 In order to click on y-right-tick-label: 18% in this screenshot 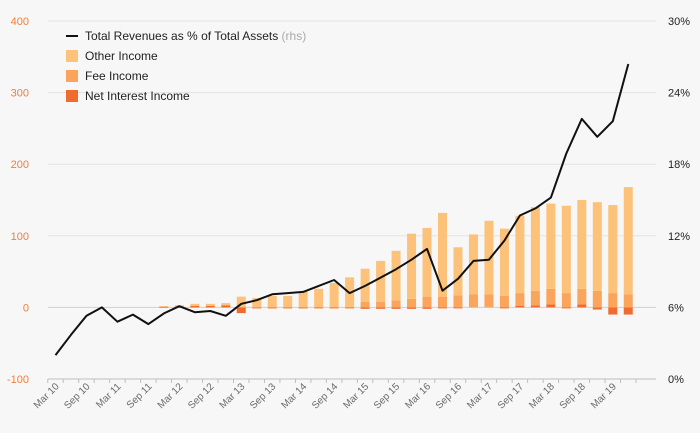, I will do `click(679, 165)`.